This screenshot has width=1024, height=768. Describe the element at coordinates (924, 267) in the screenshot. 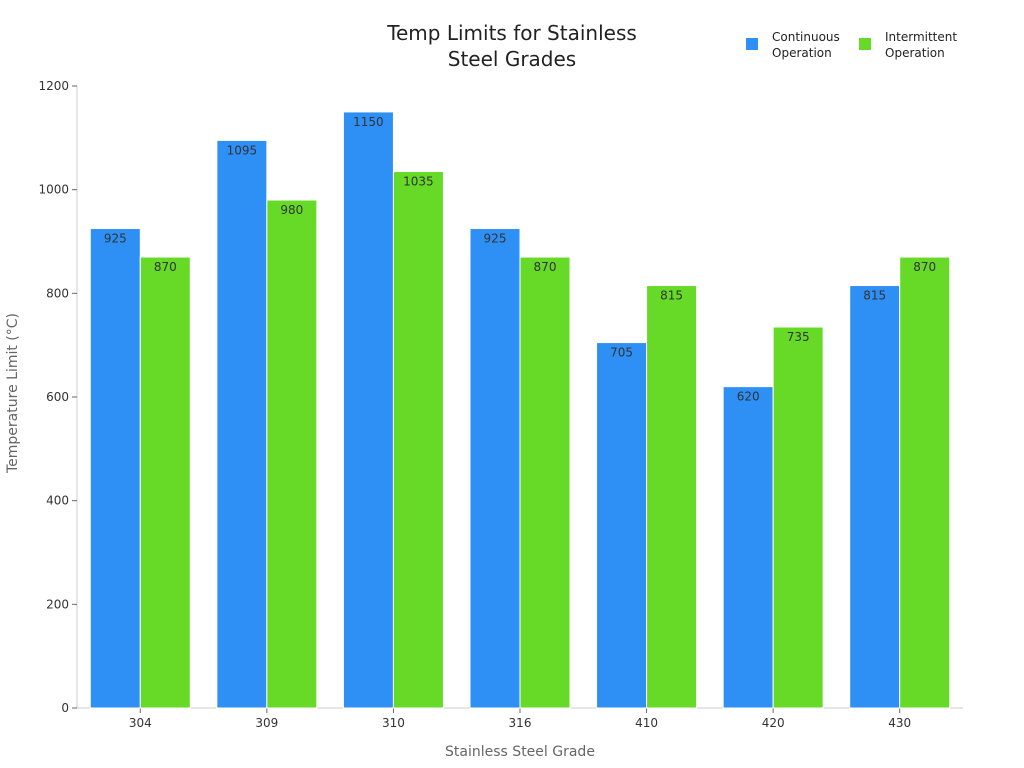

I see `data-label-intermittent-430: 870` at that location.